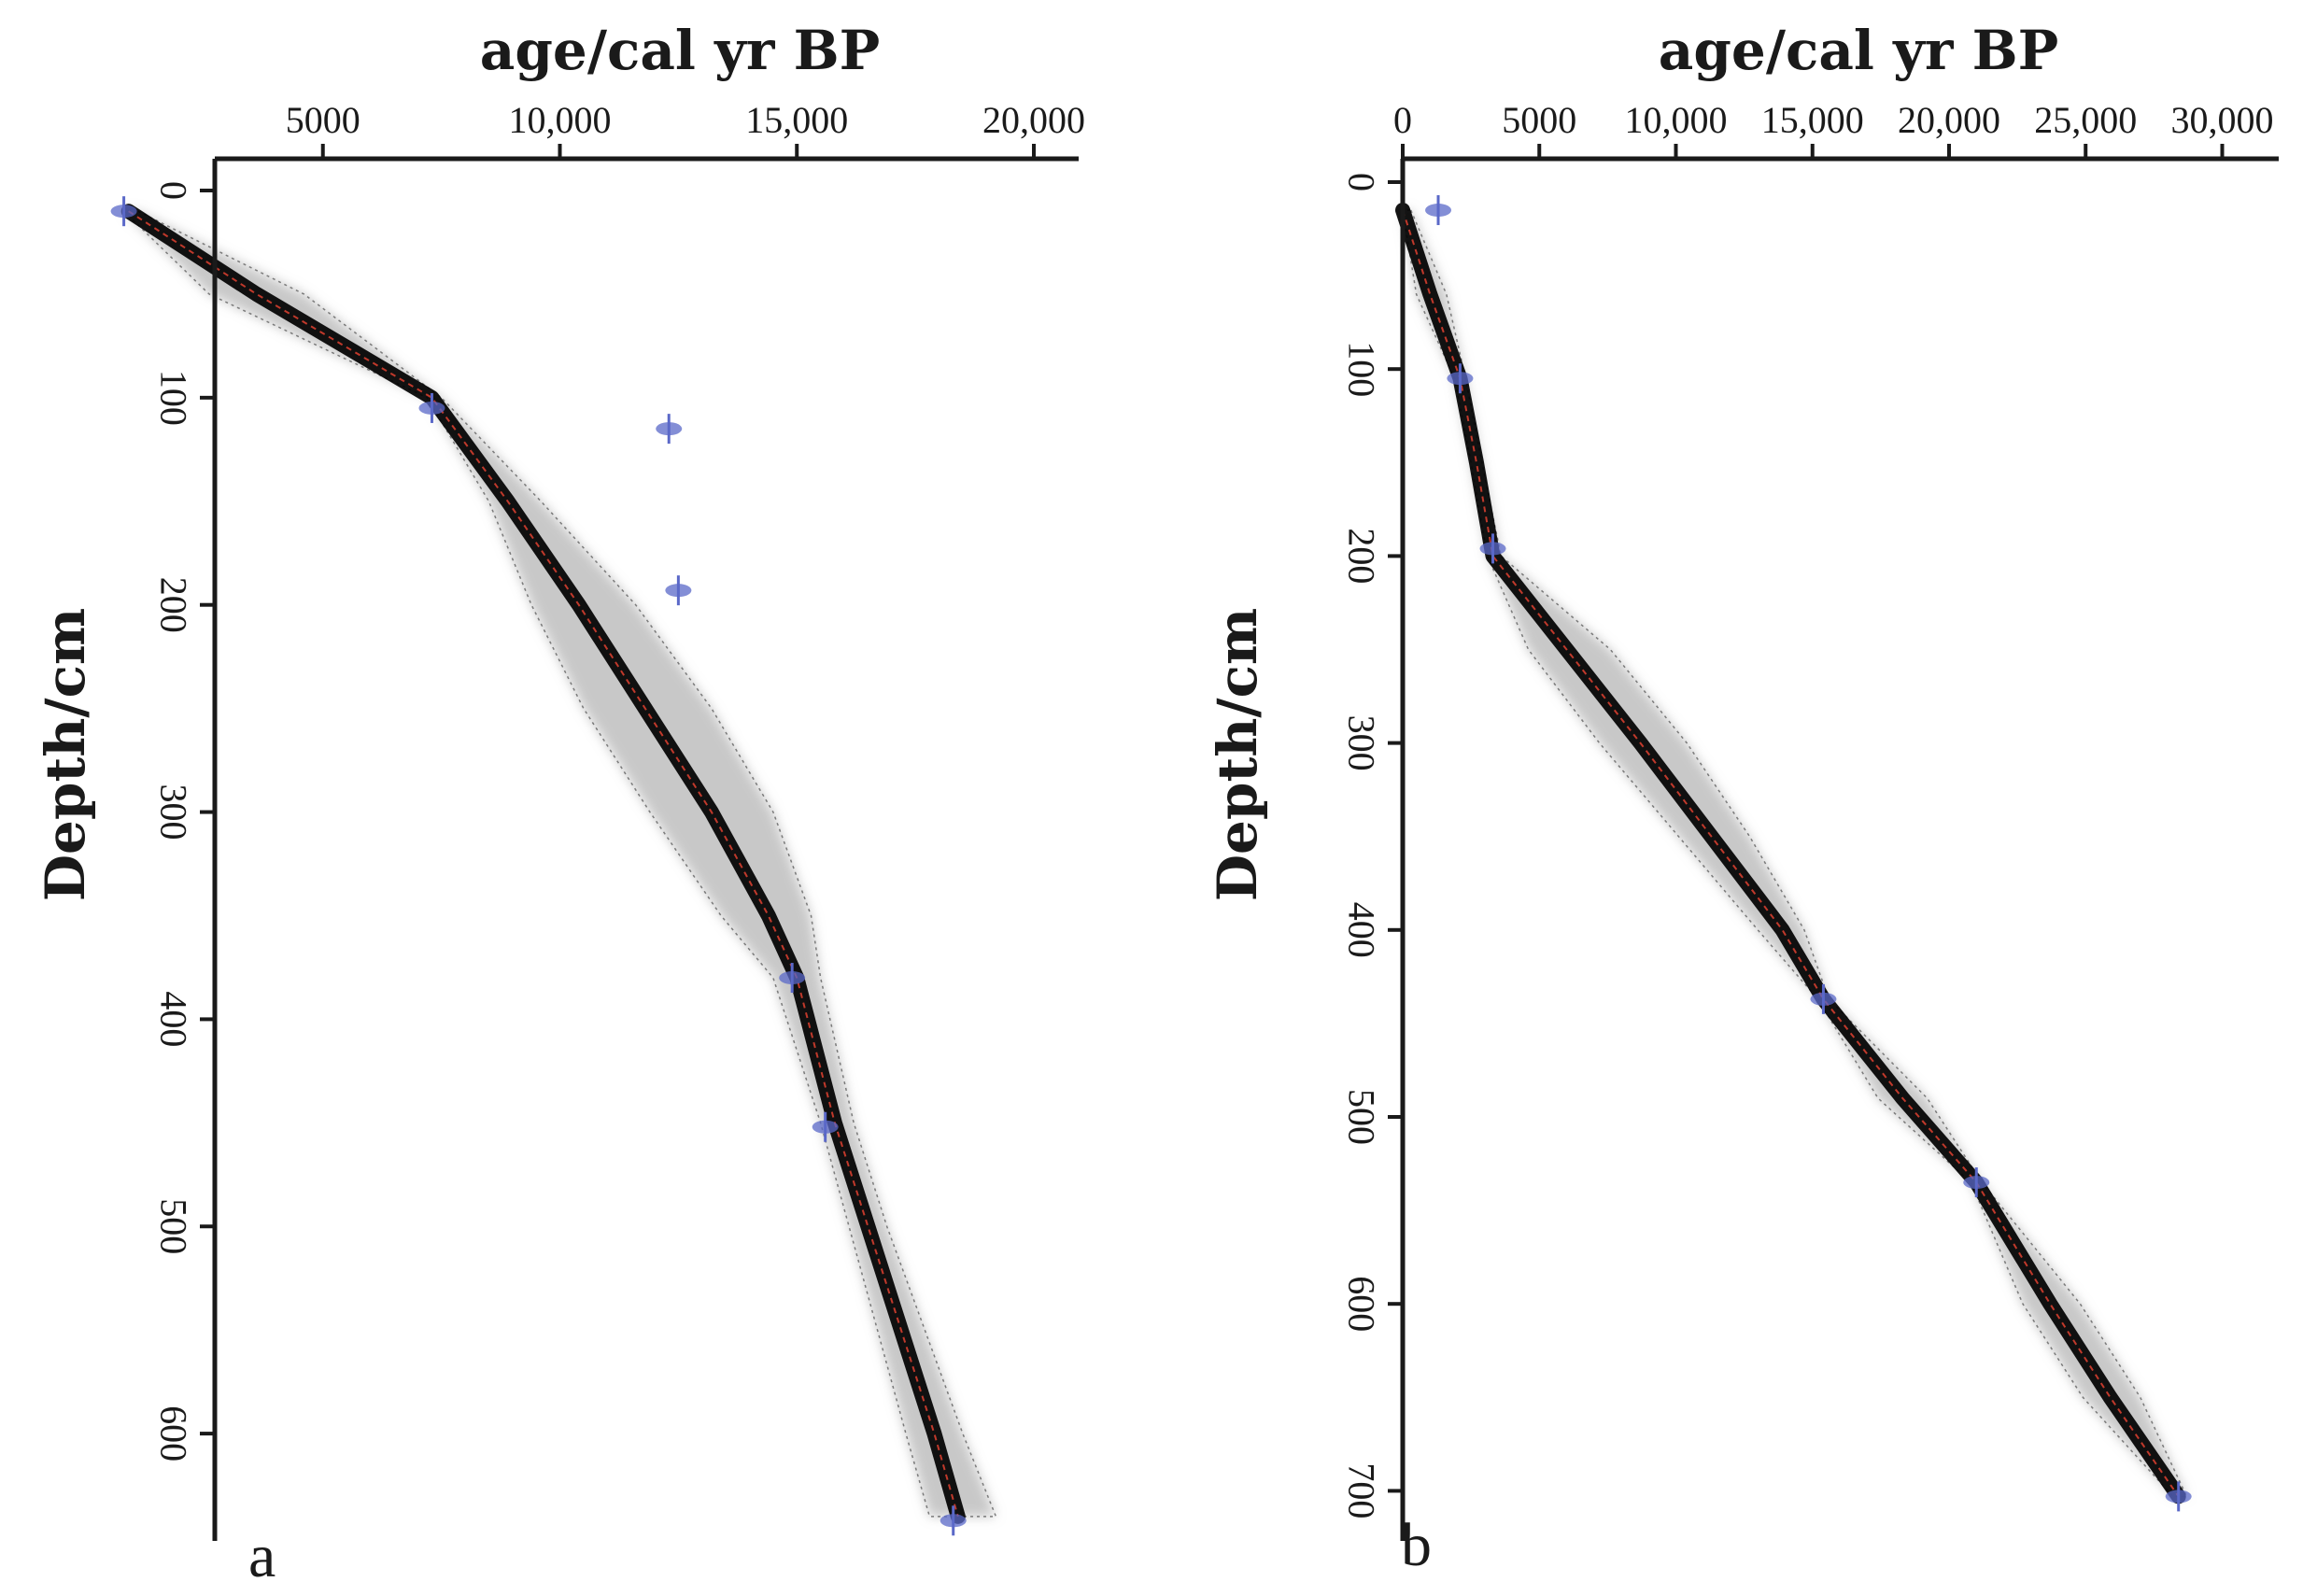 The height and width of the screenshot is (1596, 2303). Describe the element at coordinates (1237, 755) in the screenshot. I see `panel-b-y-axis-title: Depth/cm` at that location.